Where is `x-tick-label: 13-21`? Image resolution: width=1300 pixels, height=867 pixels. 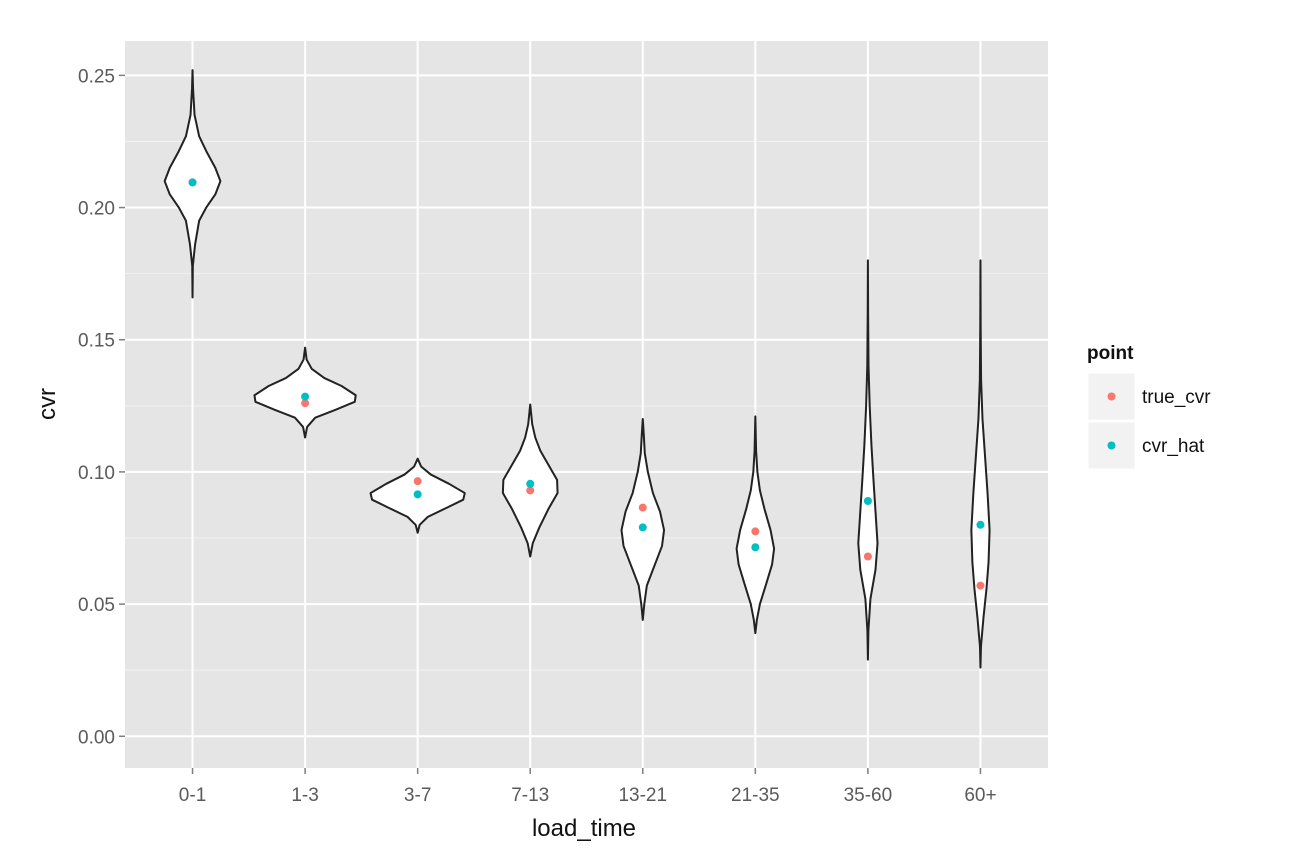
x-tick-label: 13-21 is located at coordinates (642, 795).